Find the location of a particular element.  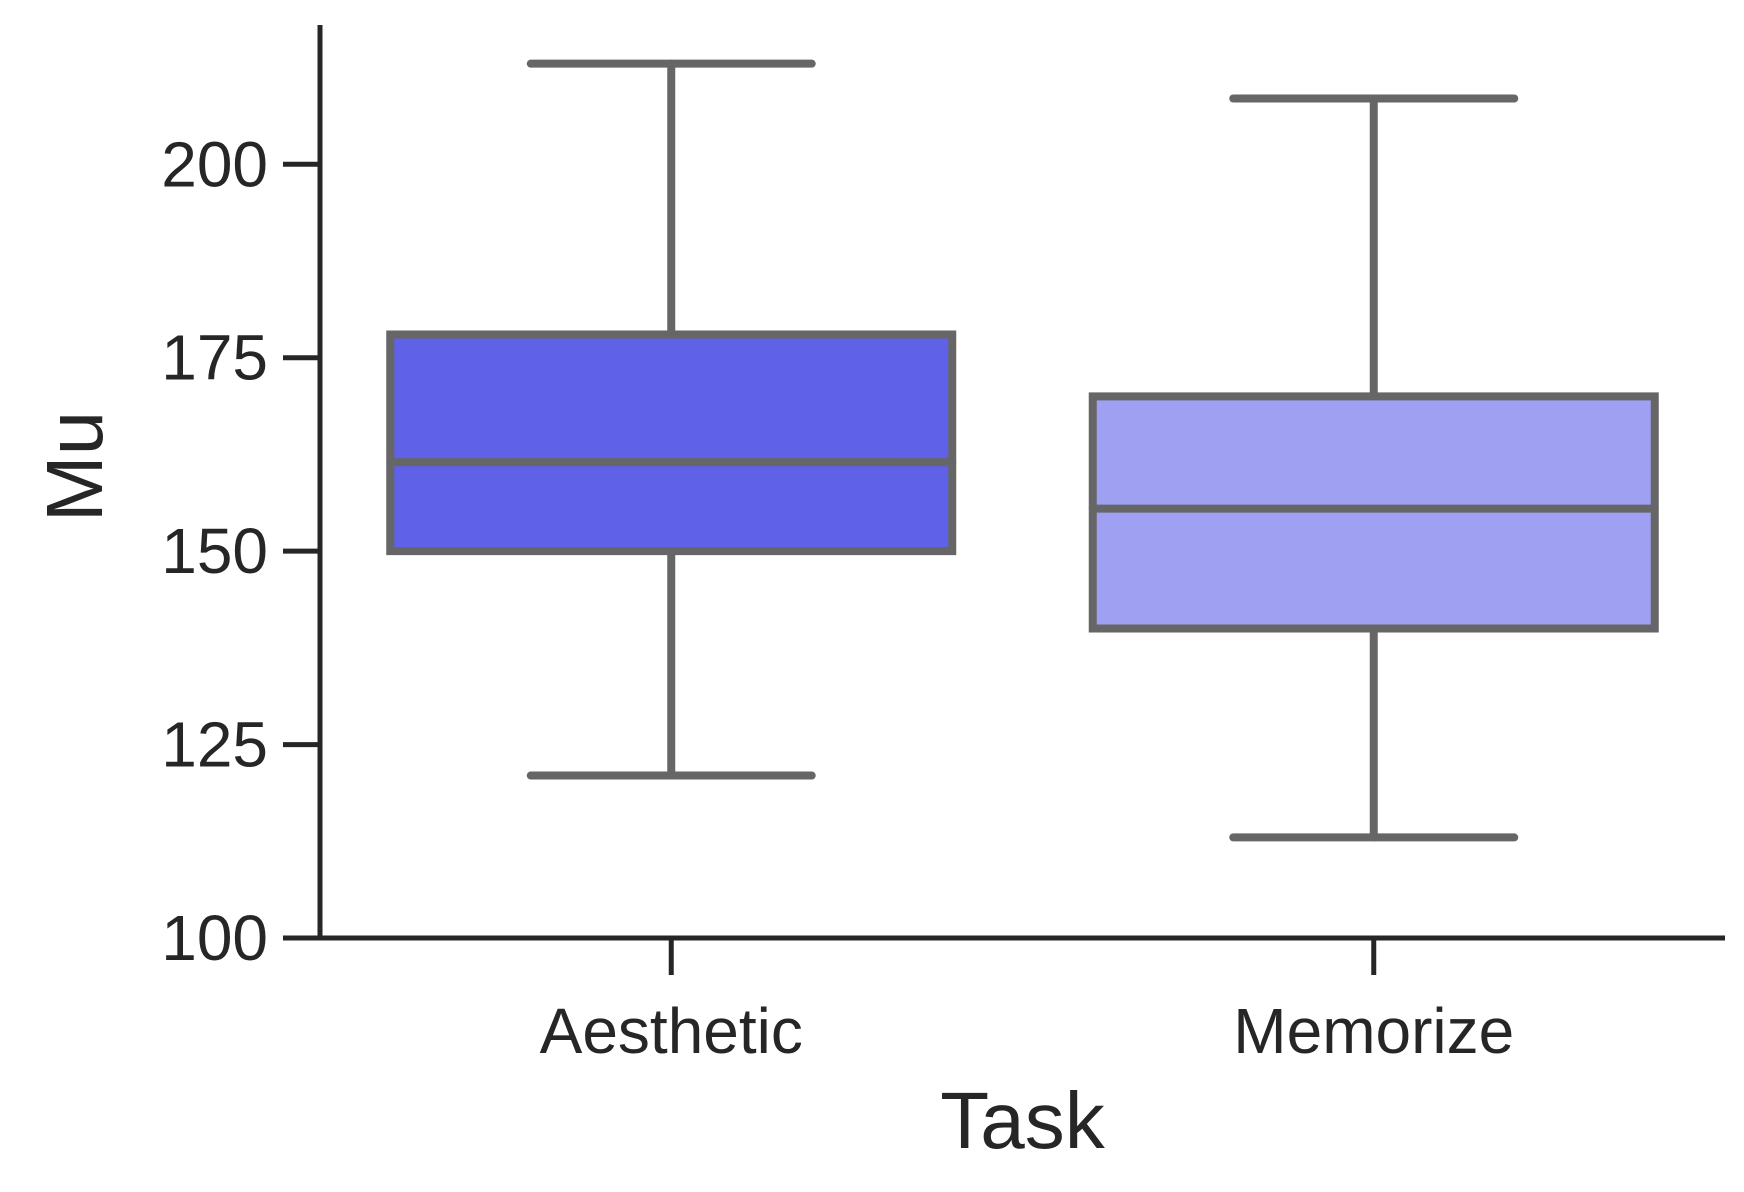

x-tick-label-memorize: Memorize is located at coordinates (1373, 1031).